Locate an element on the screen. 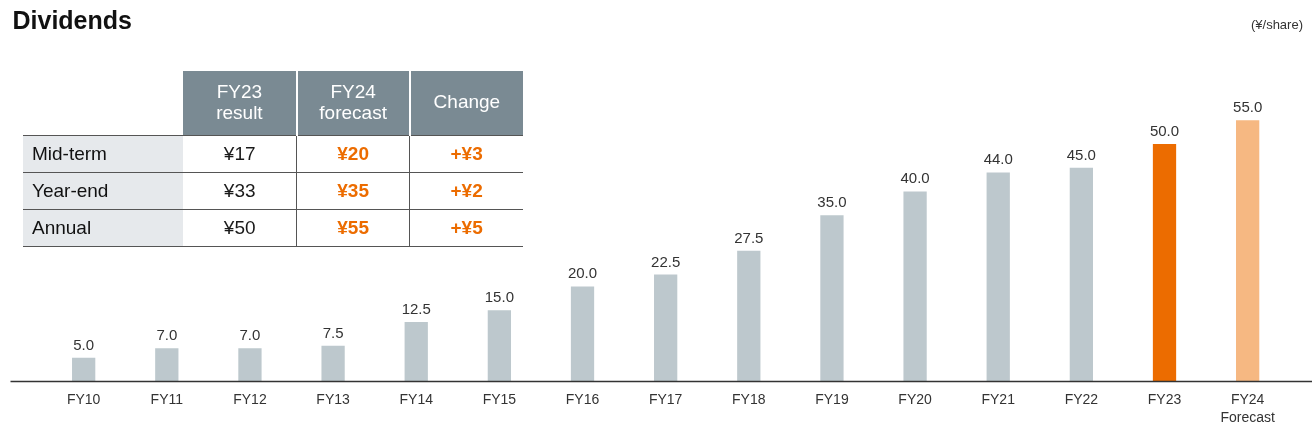 The image size is (1312, 427). category-label: Change is located at coordinates (466, 103).